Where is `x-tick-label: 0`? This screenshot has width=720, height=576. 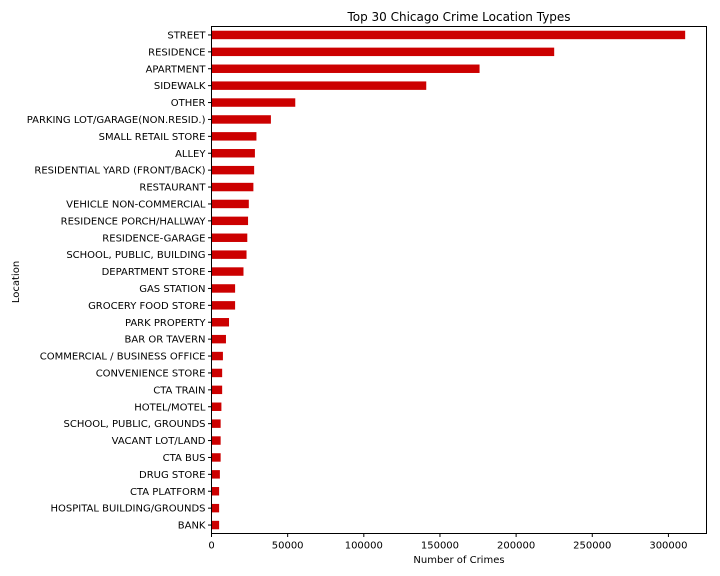 x-tick-label: 0 is located at coordinates (211, 546).